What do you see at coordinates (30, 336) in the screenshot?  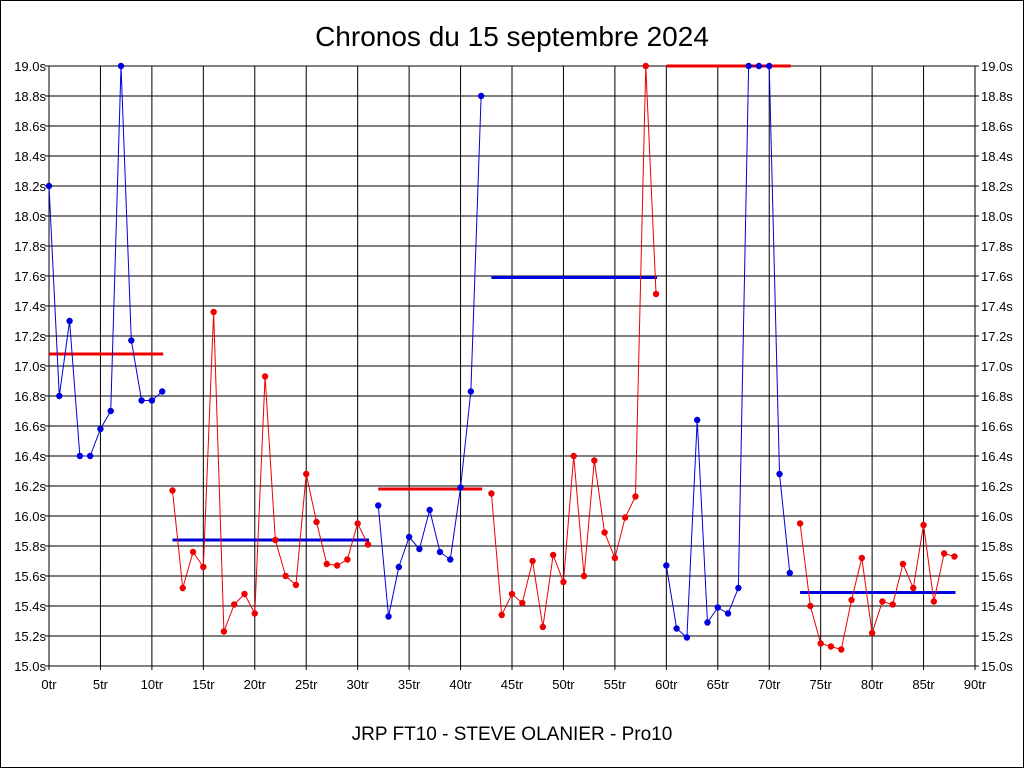 I see `y-tick-label-left: 17.2s` at bounding box center [30, 336].